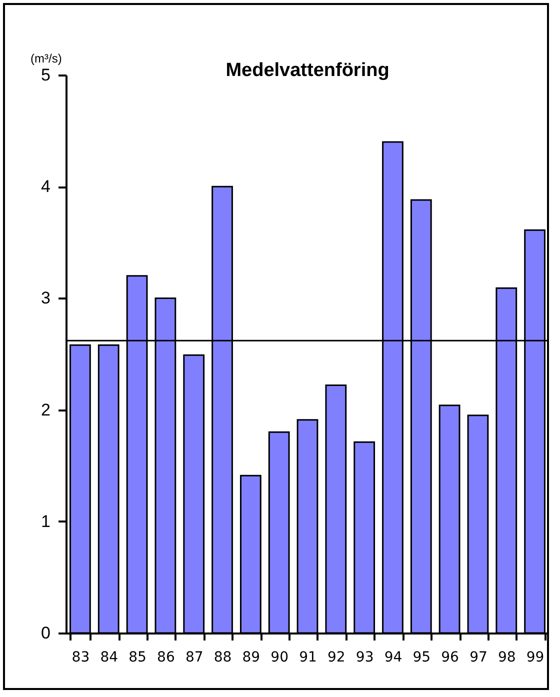 The image size is (560, 697). What do you see at coordinates (365, 658) in the screenshot?
I see `x-tick-label: 93` at bounding box center [365, 658].